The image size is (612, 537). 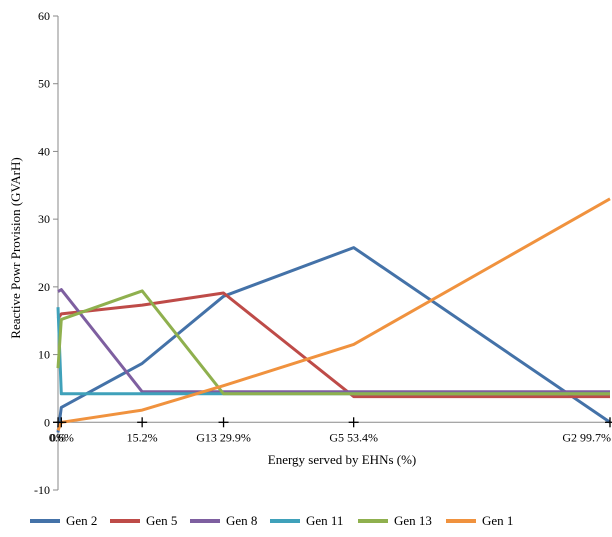 I want to click on legend-item: Gen 13, so click(x=395, y=520).